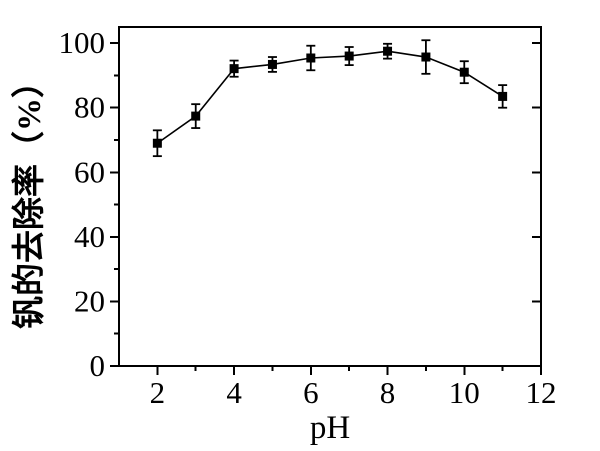 The width and height of the screenshot is (600, 451). I want to click on y-tick-label: 40, so click(89, 236).